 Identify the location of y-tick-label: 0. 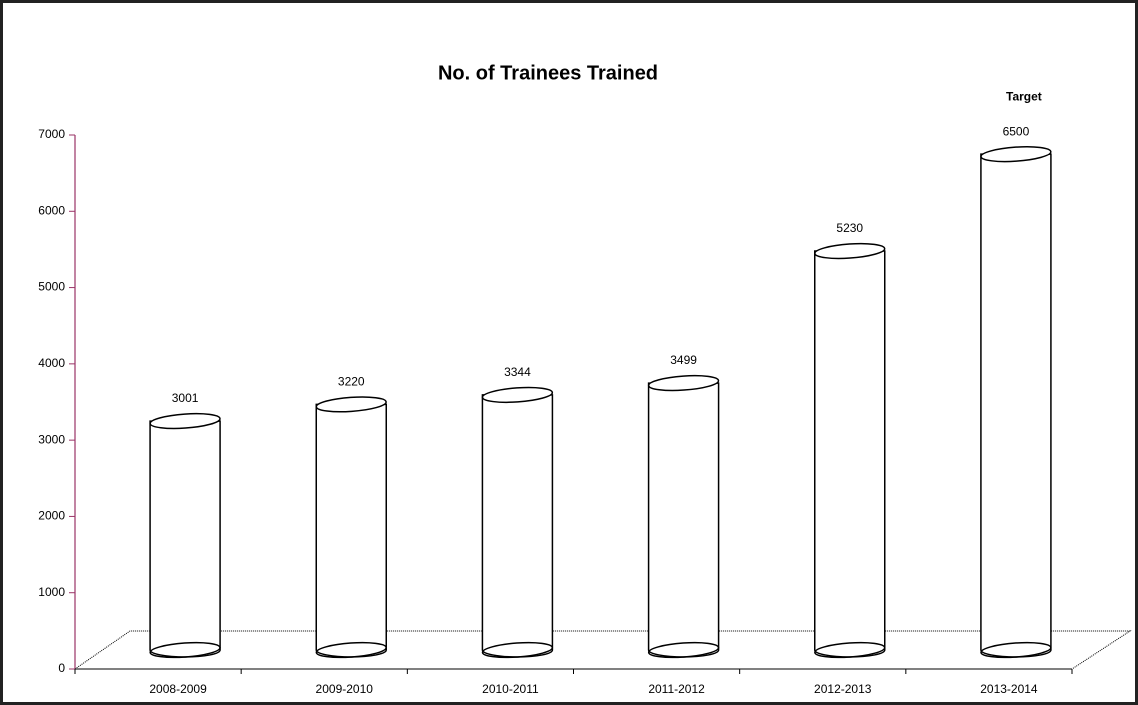
(61, 668).